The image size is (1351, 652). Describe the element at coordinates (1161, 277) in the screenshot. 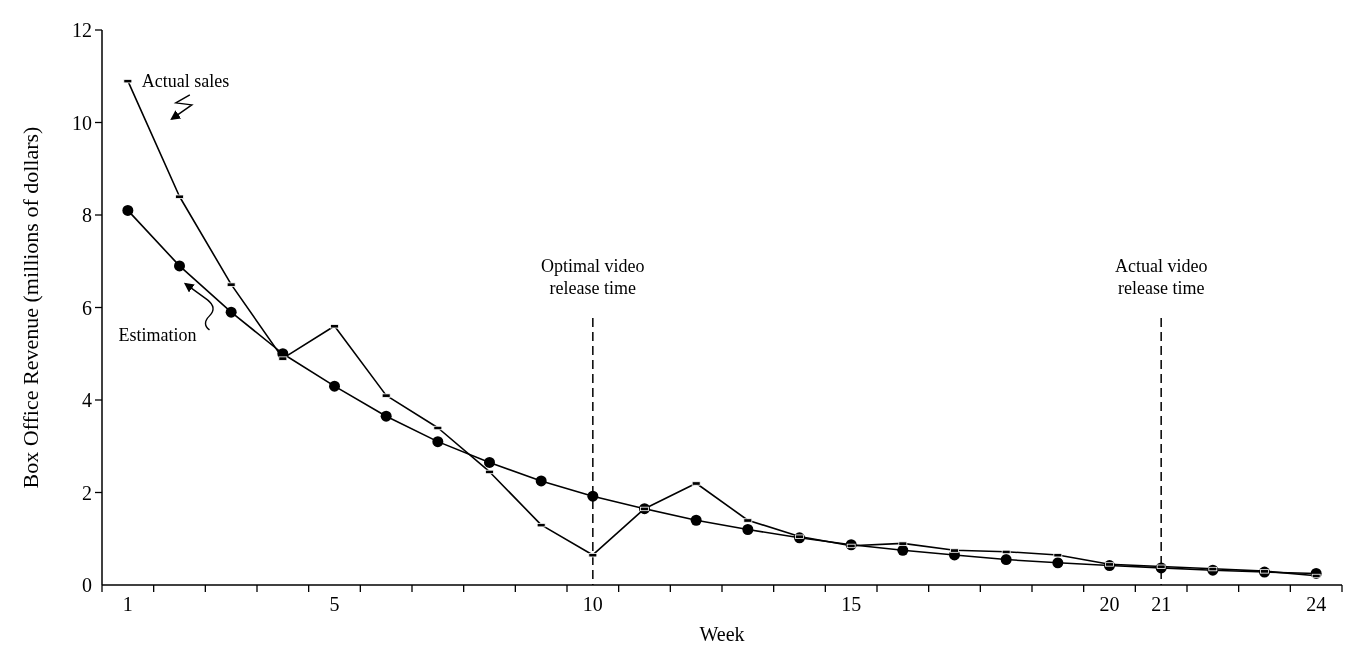

I see `ref-line-label: Actual video release time` at that location.